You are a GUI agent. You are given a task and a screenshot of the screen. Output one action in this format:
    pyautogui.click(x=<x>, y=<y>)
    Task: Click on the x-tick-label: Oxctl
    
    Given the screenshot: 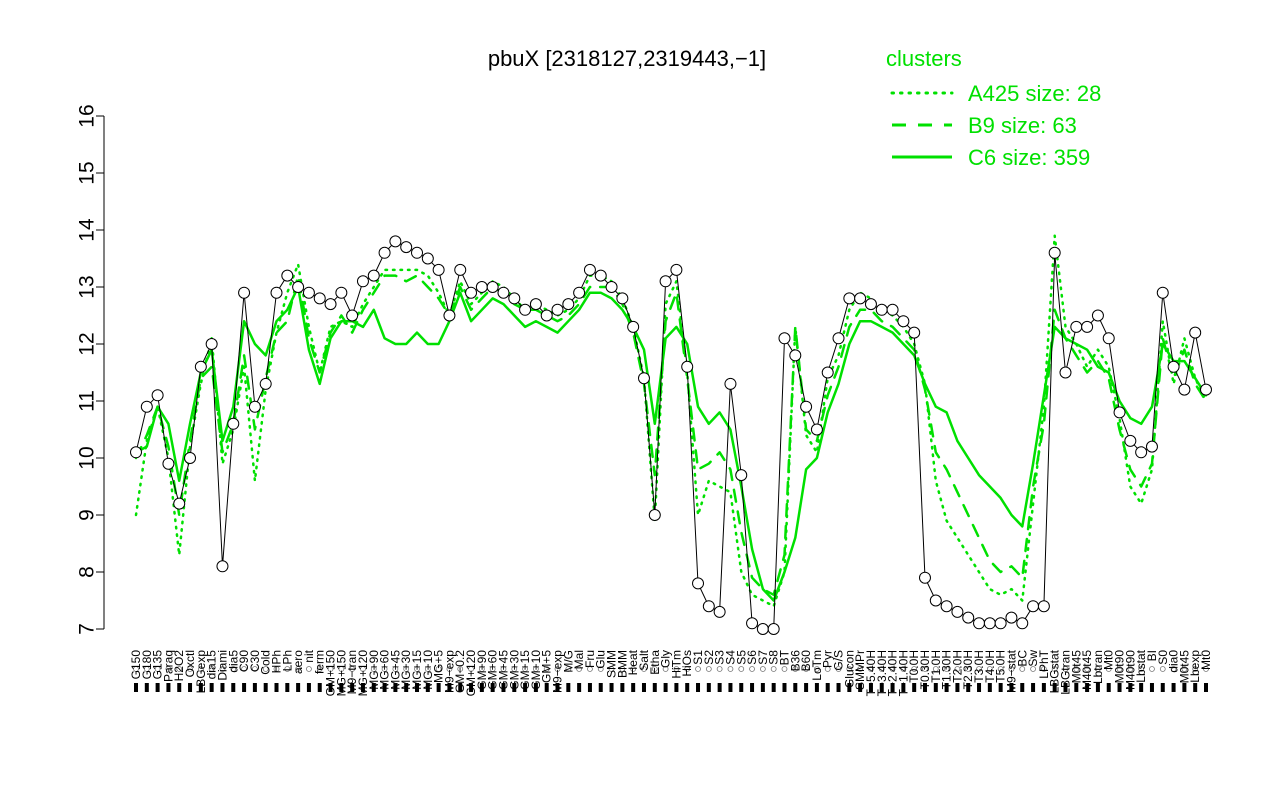 What is the action you would take?
    pyautogui.click(x=190, y=663)
    